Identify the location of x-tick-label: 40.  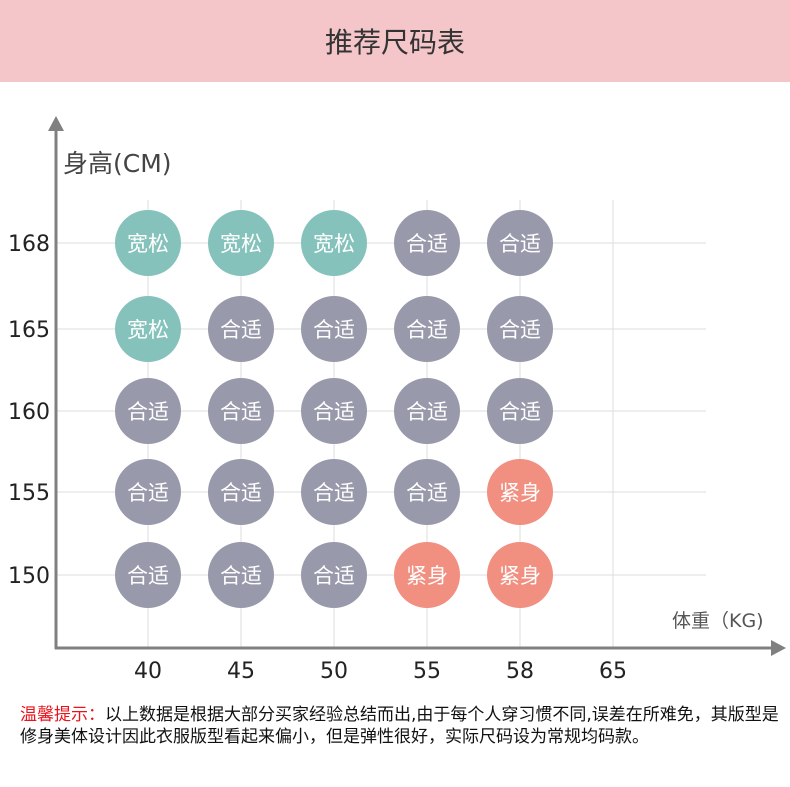
(148, 671).